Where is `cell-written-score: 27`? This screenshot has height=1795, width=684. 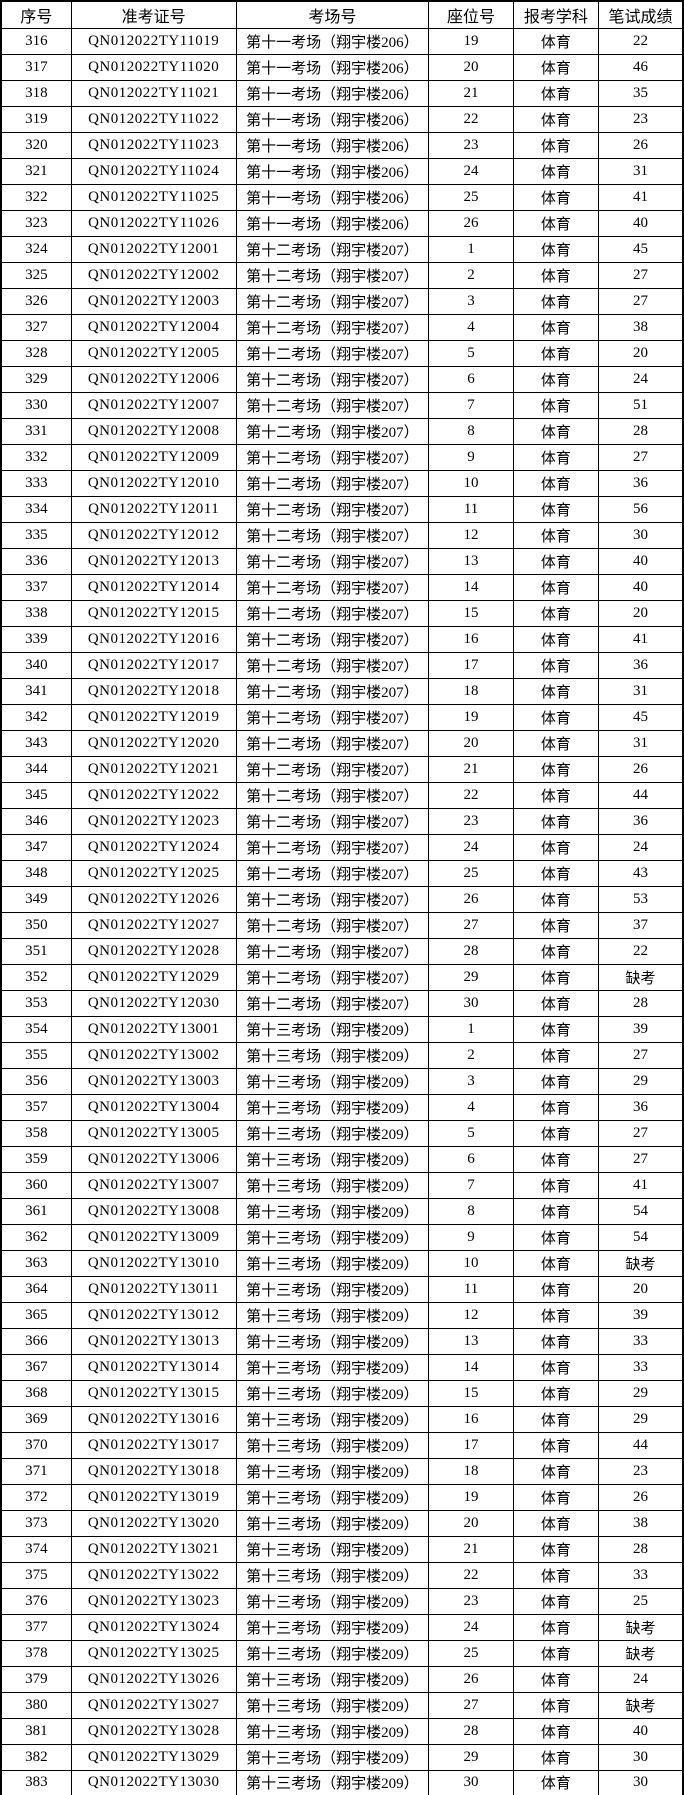
cell-written-score: 27 is located at coordinates (641, 1133).